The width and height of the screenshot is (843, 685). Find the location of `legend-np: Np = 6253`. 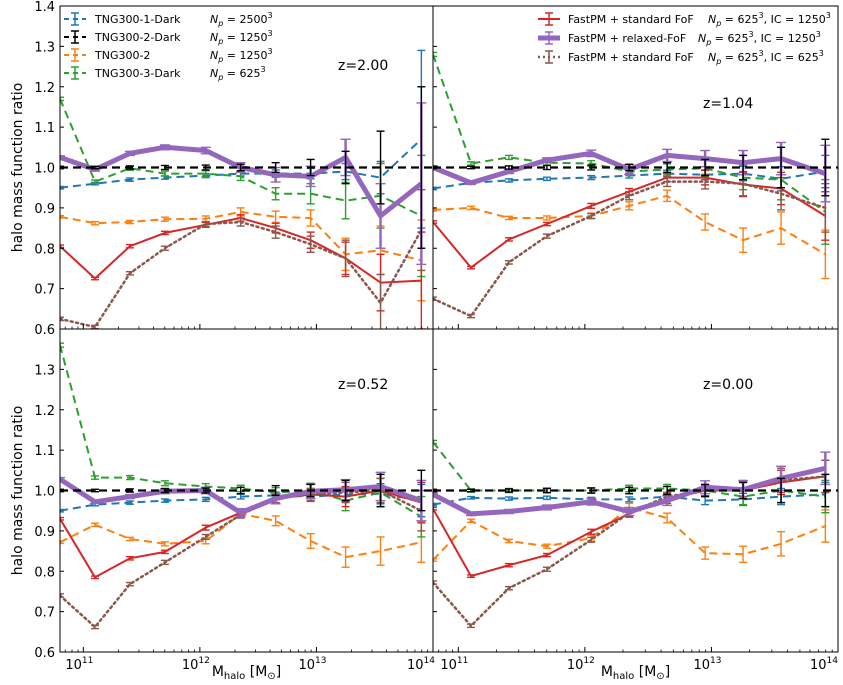

legend-np: Np = 6253 is located at coordinates (238, 73).